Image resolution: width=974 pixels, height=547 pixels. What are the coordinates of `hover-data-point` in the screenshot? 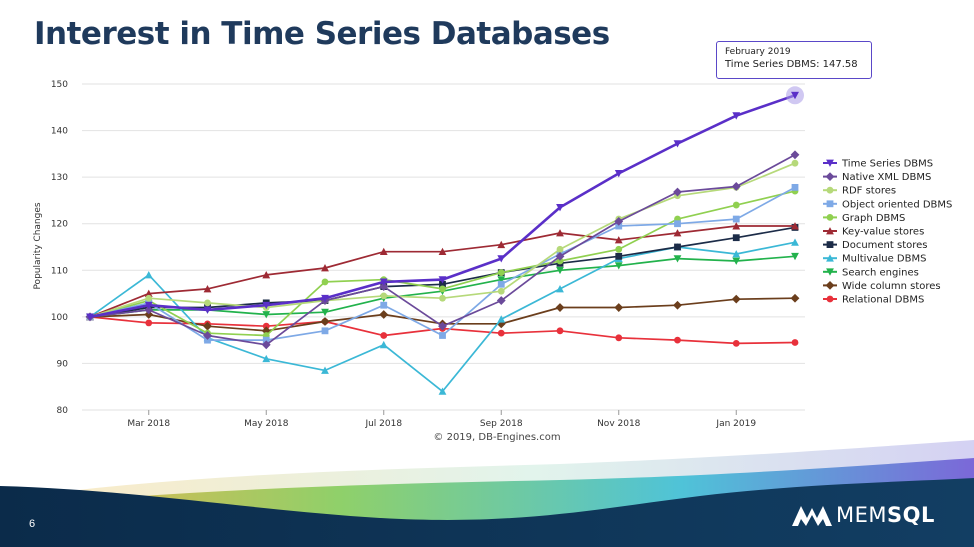 It's located at (795, 95).